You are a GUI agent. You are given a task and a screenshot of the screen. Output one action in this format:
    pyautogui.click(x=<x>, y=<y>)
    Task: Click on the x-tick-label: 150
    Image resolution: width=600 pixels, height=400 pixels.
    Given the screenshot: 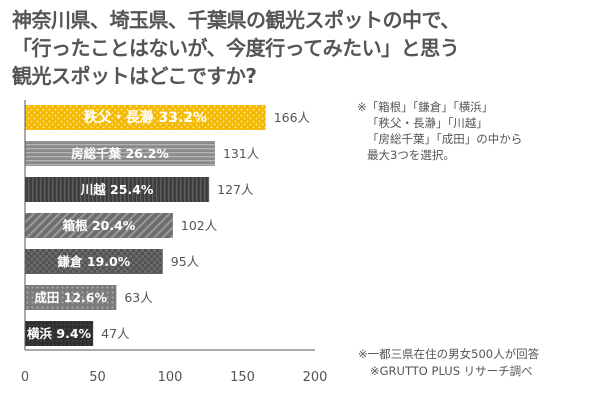 What is the action you would take?
    pyautogui.click(x=242, y=377)
    